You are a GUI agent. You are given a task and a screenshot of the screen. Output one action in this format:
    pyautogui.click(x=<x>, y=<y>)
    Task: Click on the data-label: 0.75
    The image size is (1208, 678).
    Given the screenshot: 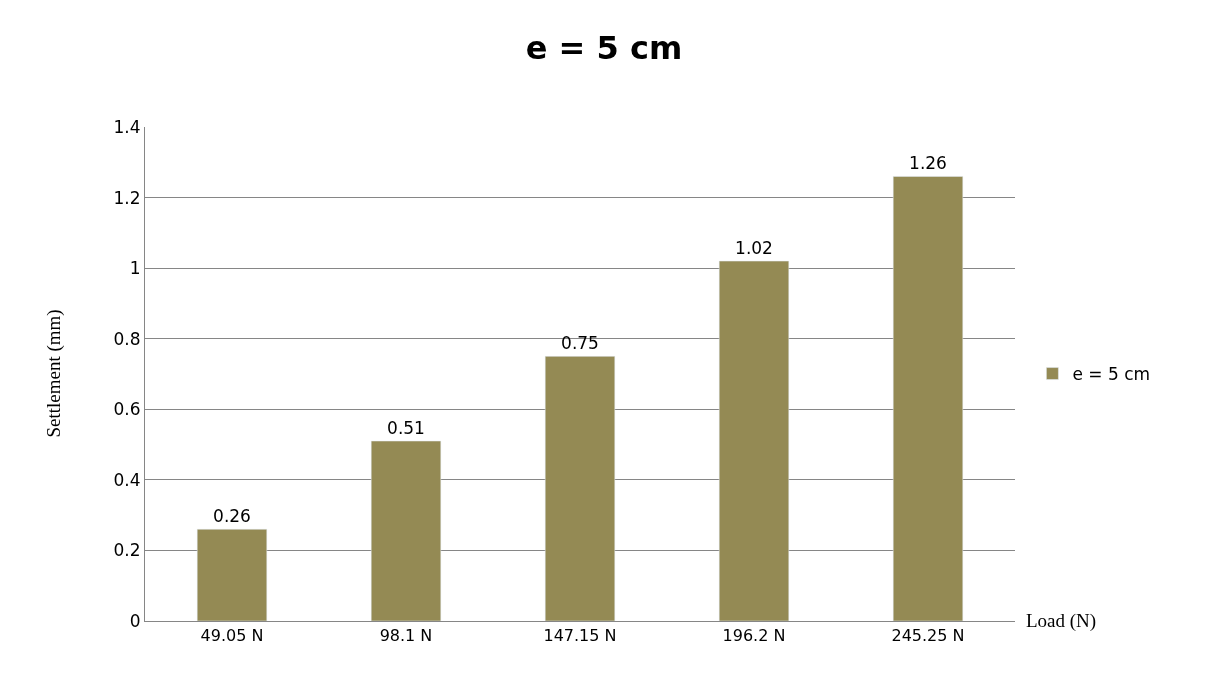 What is the action you would take?
    pyautogui.click(x=580, y=343)
    